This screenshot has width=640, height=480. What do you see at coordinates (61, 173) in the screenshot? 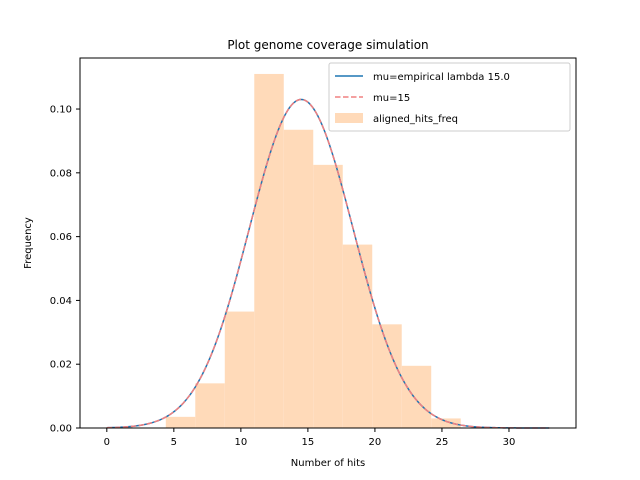
I see `y-tick-label-4: 0.08` at bounding box center [61, 173].